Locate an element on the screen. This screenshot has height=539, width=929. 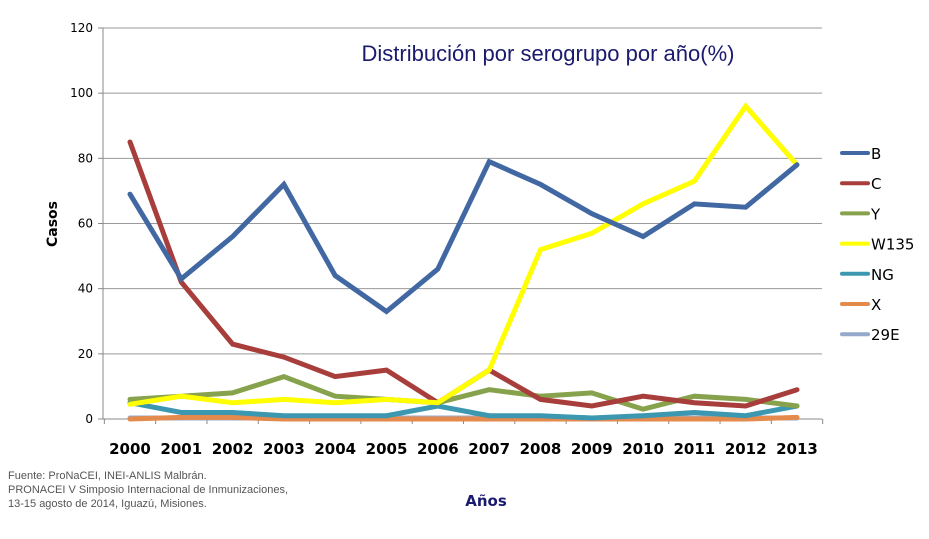
legend-label: Y is located at coordinates (875, 214).